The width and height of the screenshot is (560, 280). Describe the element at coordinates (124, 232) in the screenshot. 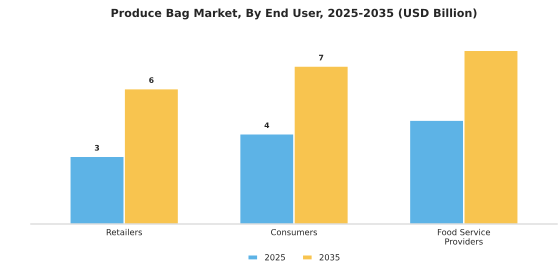

I see `x-tick-label: Retailers` at that location.